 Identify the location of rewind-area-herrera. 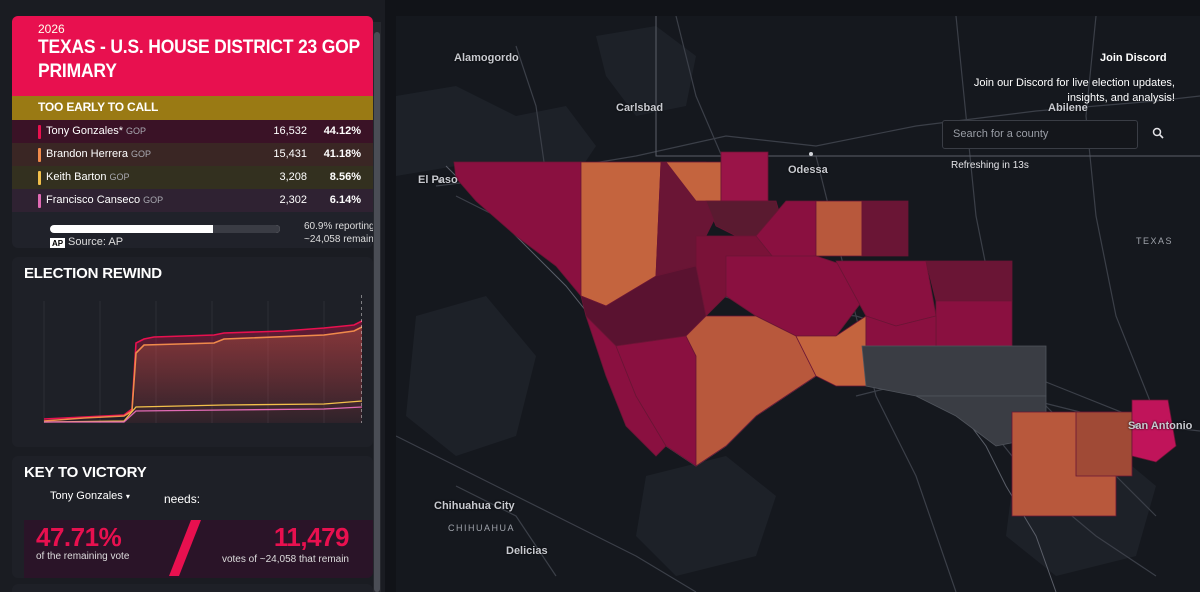
(203, 375).